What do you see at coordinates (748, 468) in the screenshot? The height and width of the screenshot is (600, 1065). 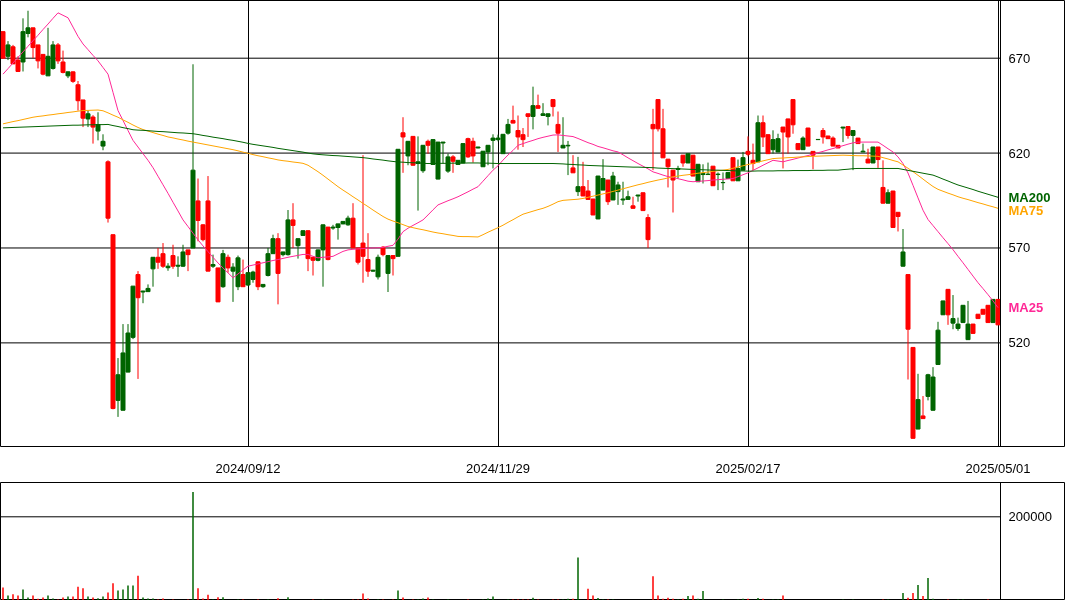 I see `x-tick-label: 2025/02/17` at bounding box center [748, 468].